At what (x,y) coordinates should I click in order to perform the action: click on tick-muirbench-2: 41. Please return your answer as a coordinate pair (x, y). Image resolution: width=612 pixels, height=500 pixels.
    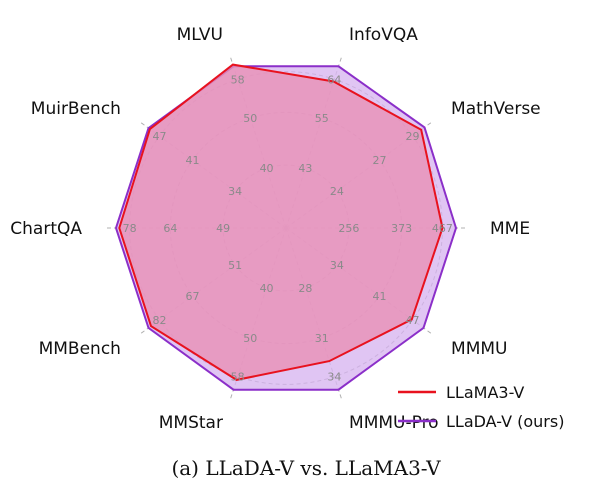
    Looking at the image, I should click on (192, 160).